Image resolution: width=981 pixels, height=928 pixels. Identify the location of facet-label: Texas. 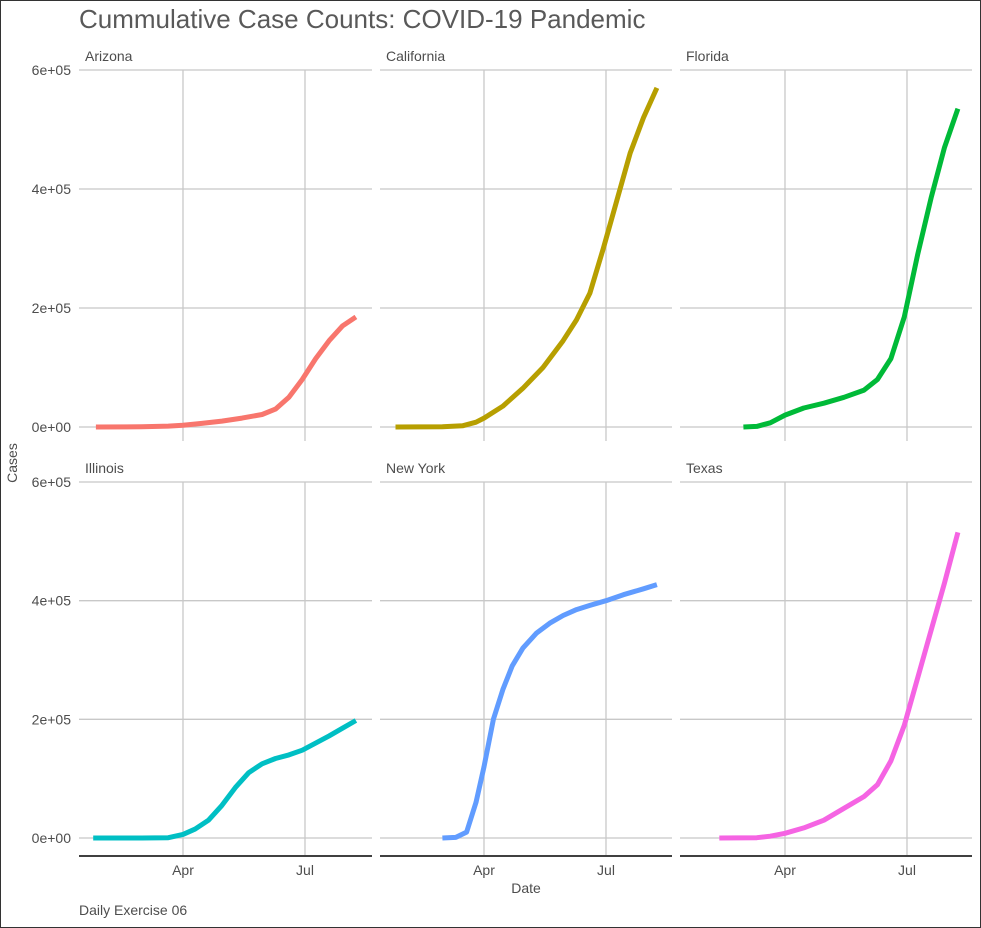
(704, 468).